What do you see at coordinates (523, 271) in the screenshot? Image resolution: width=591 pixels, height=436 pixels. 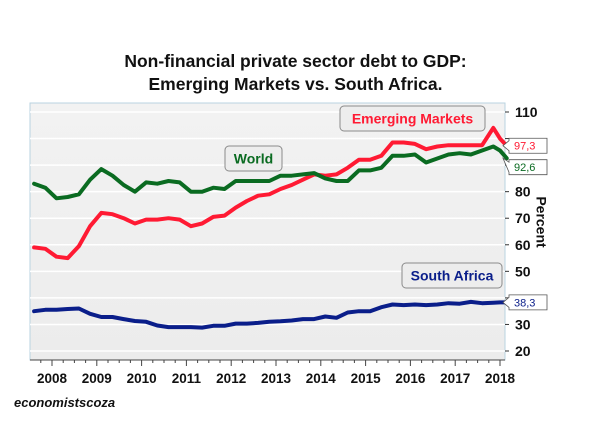 I see `ytick-label-50: 50` at bounding box center [523, 271].